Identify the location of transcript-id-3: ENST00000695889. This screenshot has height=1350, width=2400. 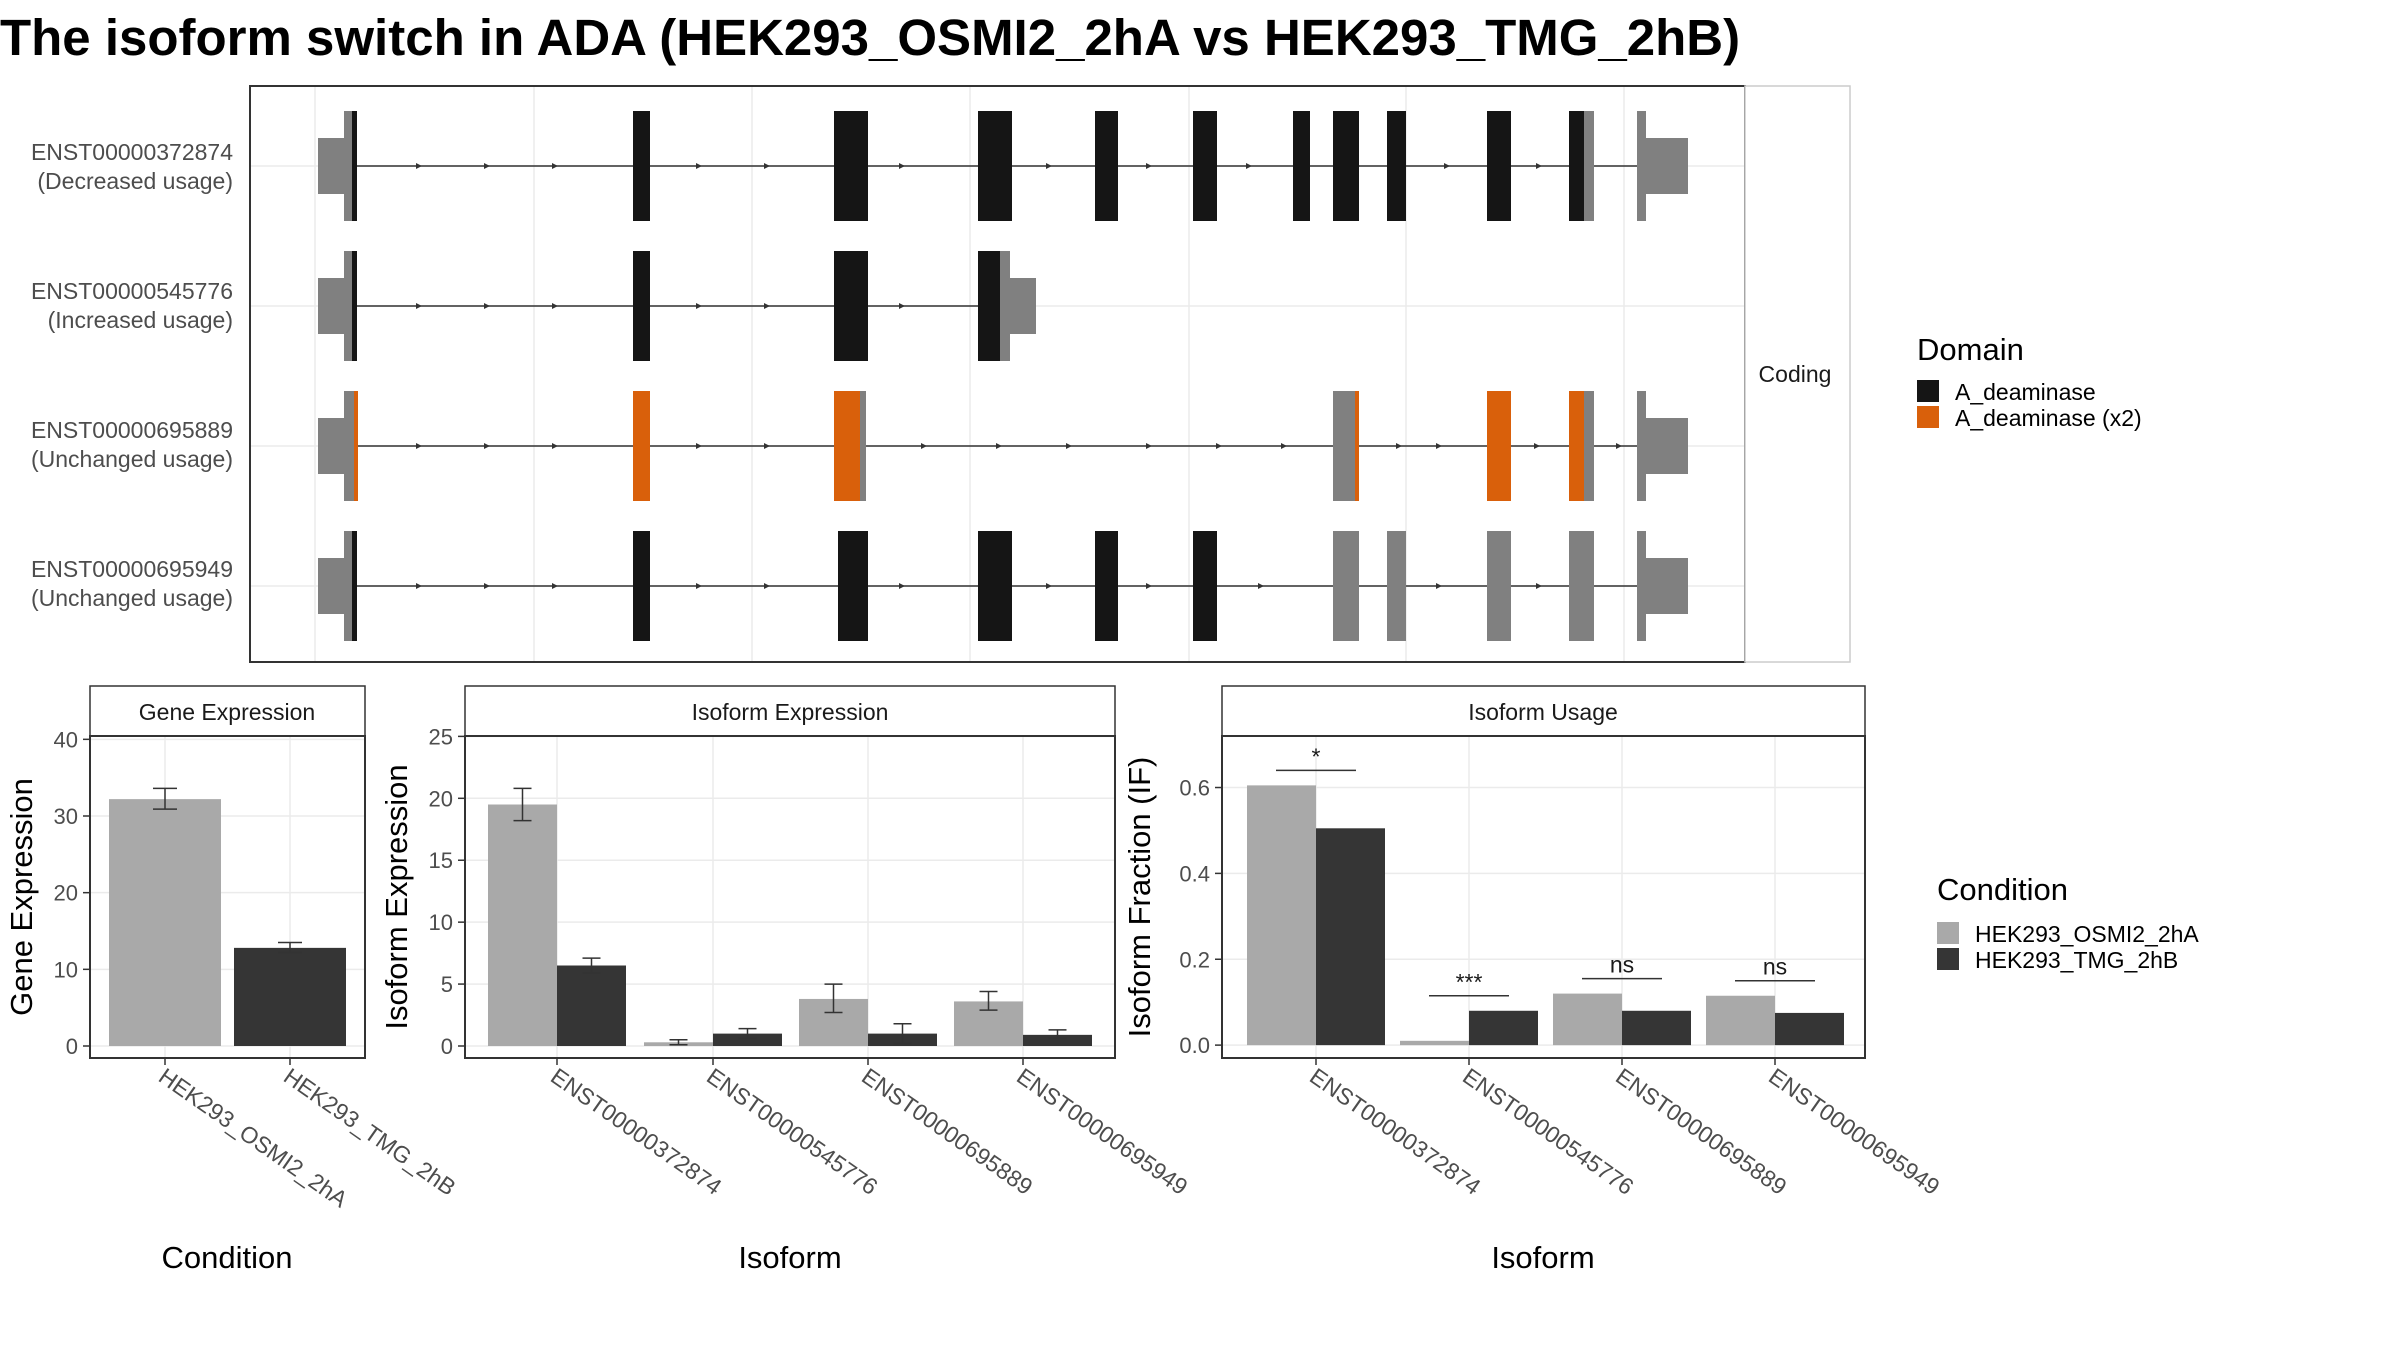
(132, 430).